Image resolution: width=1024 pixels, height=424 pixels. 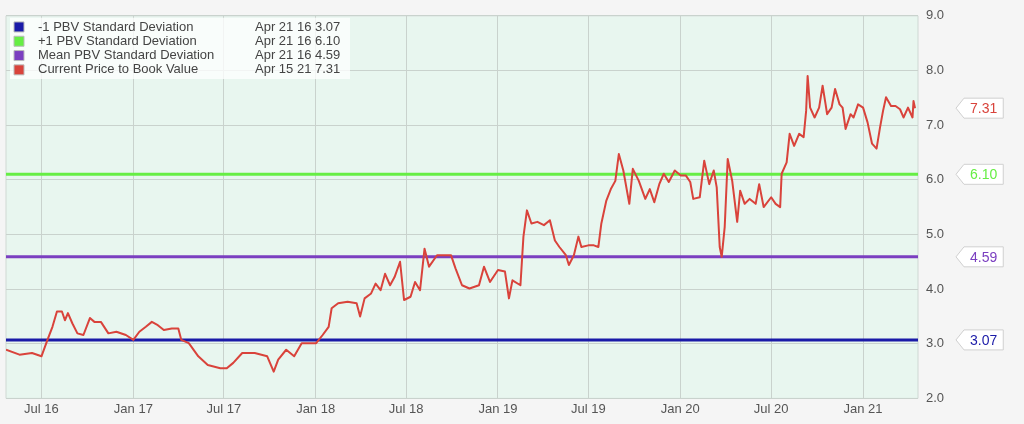 What do you see at coordinates (935, 124) in the screenshot?
I see `y-tick-label: 7.0` at bounding box center [935, 124].